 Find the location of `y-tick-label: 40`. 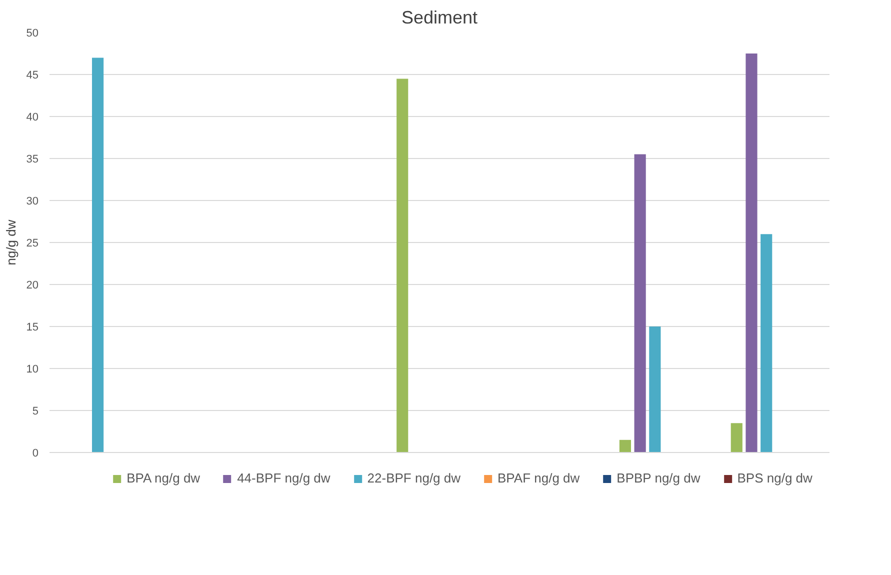

y-tick-label: 40 is located at coordinates (32, 118).